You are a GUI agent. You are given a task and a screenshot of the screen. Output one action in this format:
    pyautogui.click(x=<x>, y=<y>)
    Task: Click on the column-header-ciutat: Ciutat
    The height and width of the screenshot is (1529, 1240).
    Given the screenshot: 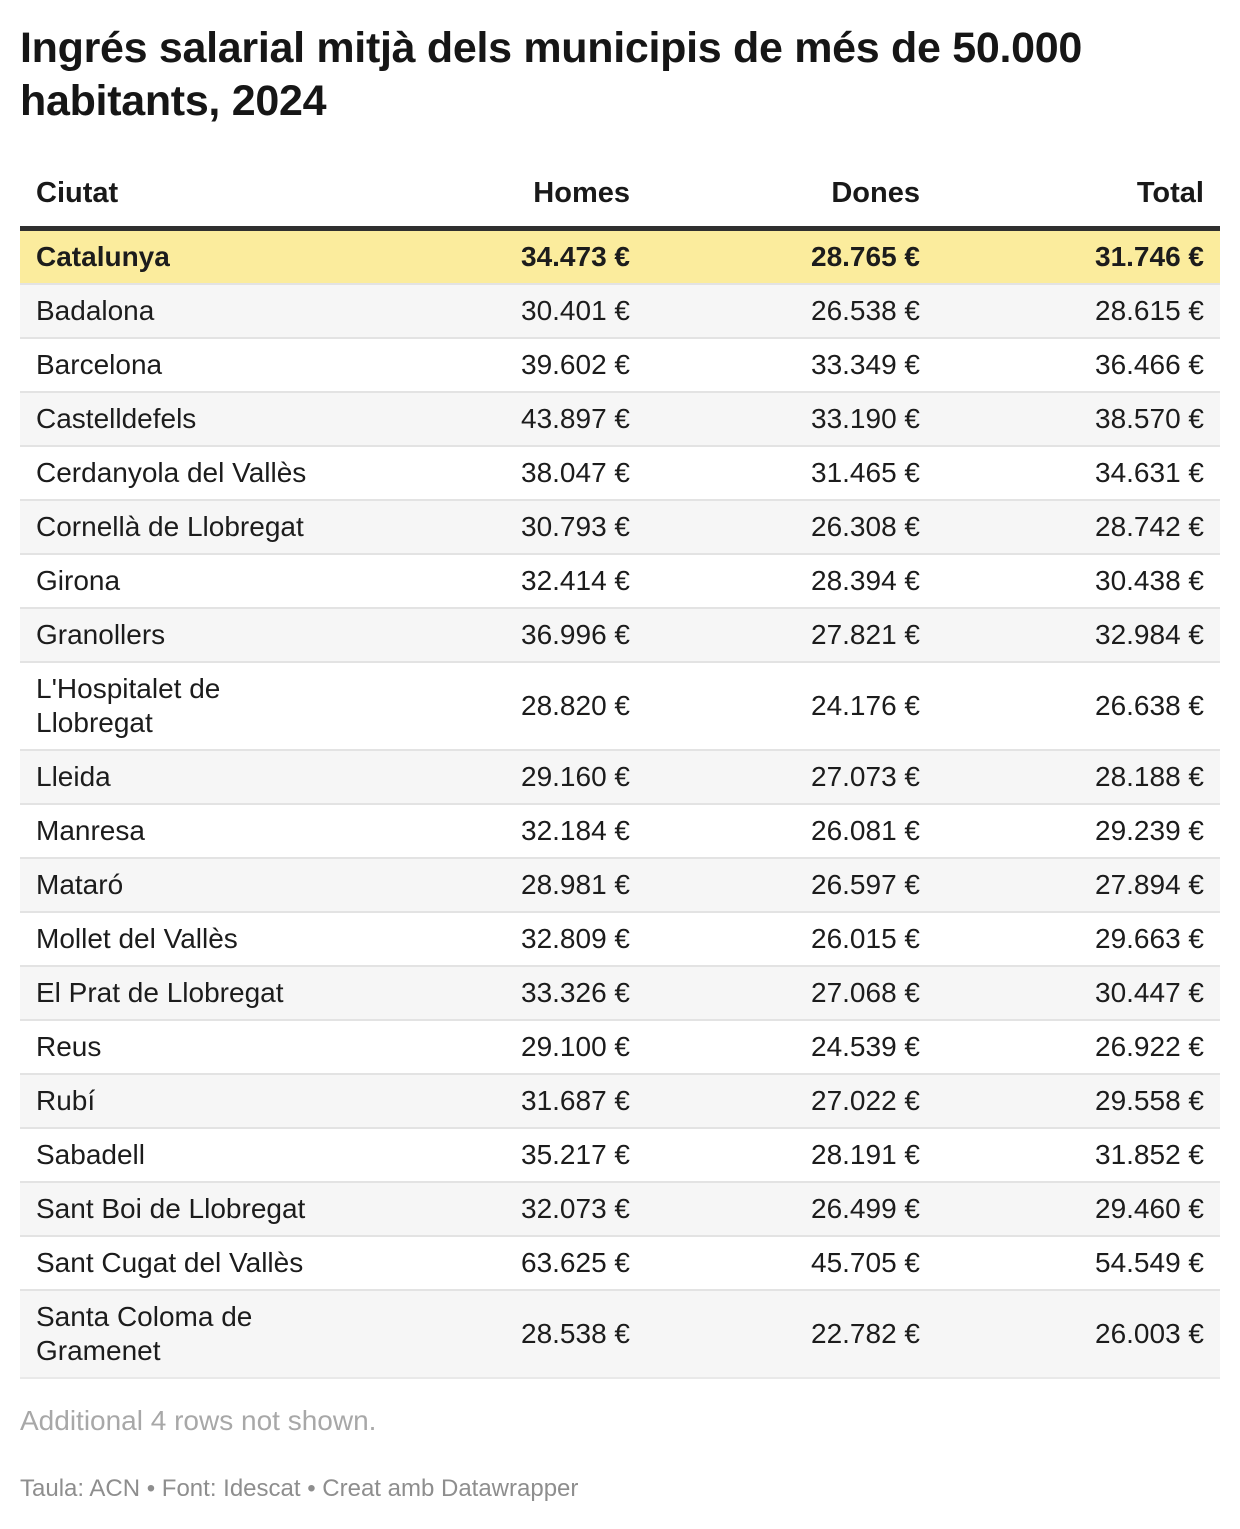 What is the action you would take?
    pyautogui.click(x=77, y=192)
    